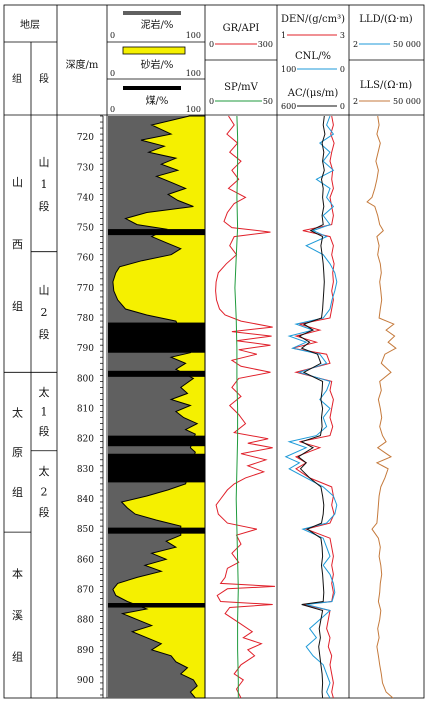 The width and height of the screenshot is (428, 703). I want to click on den-scale-max: 3, so click(342, 35).